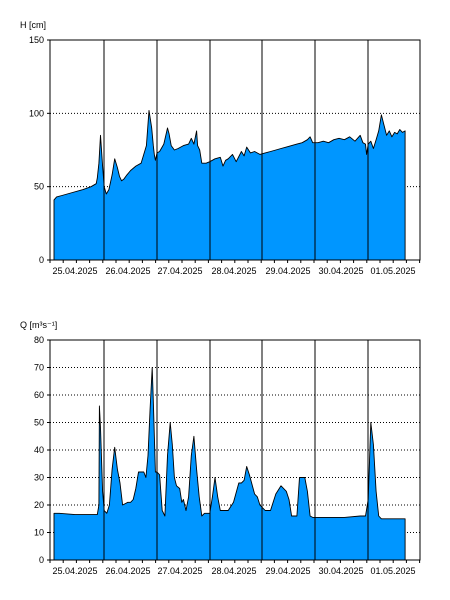 This screenshot has width=450, height=600. What do you see at coordinates (36, 113) in the screenshot?
I see `y-tick-label: 100` at bounding box center [36, 113].